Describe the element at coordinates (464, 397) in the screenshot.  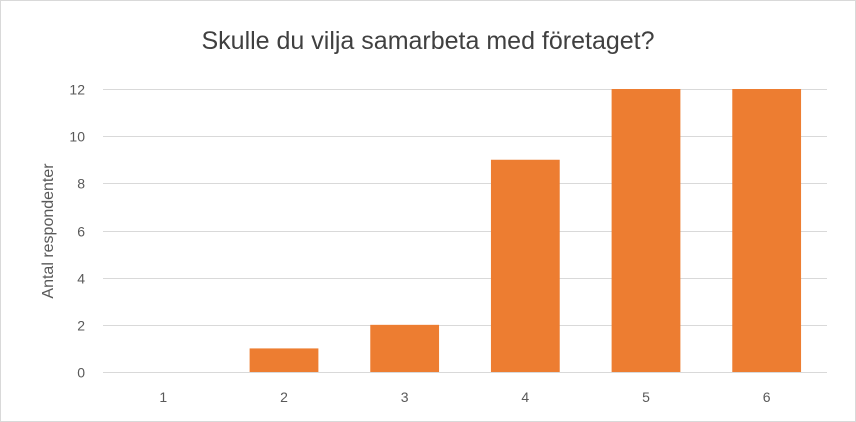
I see `x-axis-ticks: 1 2 3 4 5 6` at that location.